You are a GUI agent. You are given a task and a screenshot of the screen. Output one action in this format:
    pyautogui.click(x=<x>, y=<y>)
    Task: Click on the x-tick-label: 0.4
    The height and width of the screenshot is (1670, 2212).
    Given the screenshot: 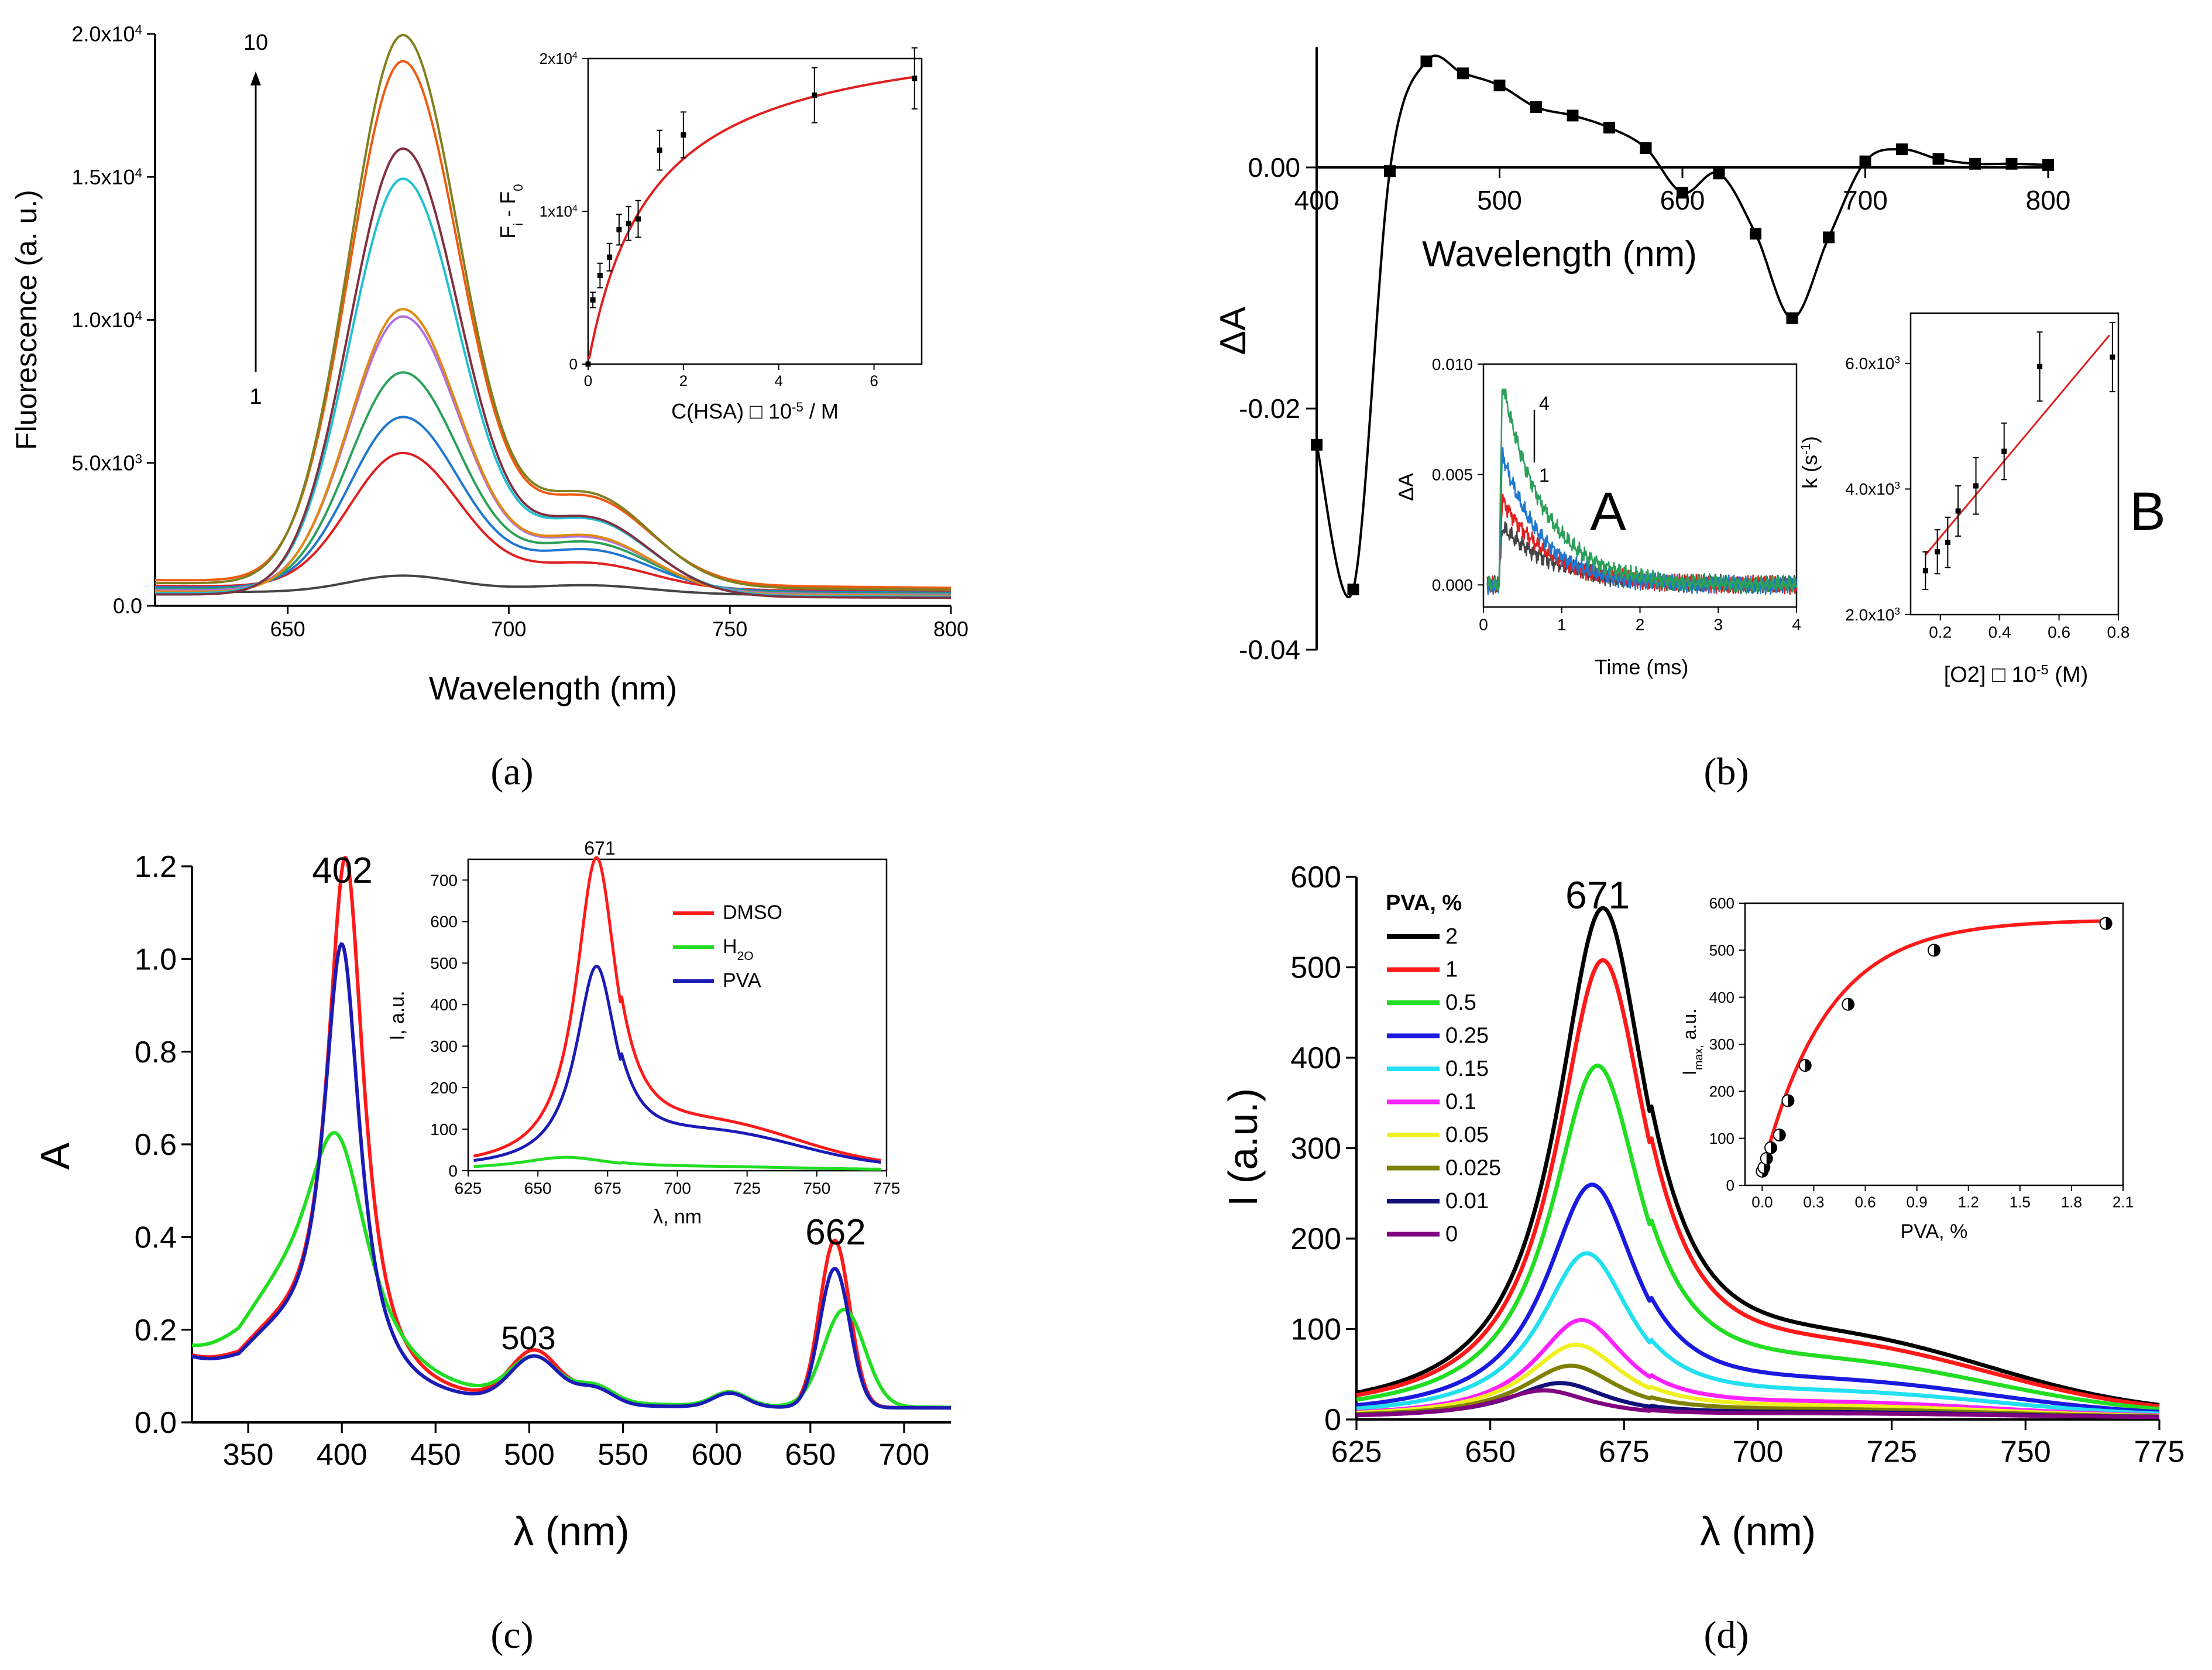 What is the action you would take?
    pyautogui.click(x=1999, y=632)
    